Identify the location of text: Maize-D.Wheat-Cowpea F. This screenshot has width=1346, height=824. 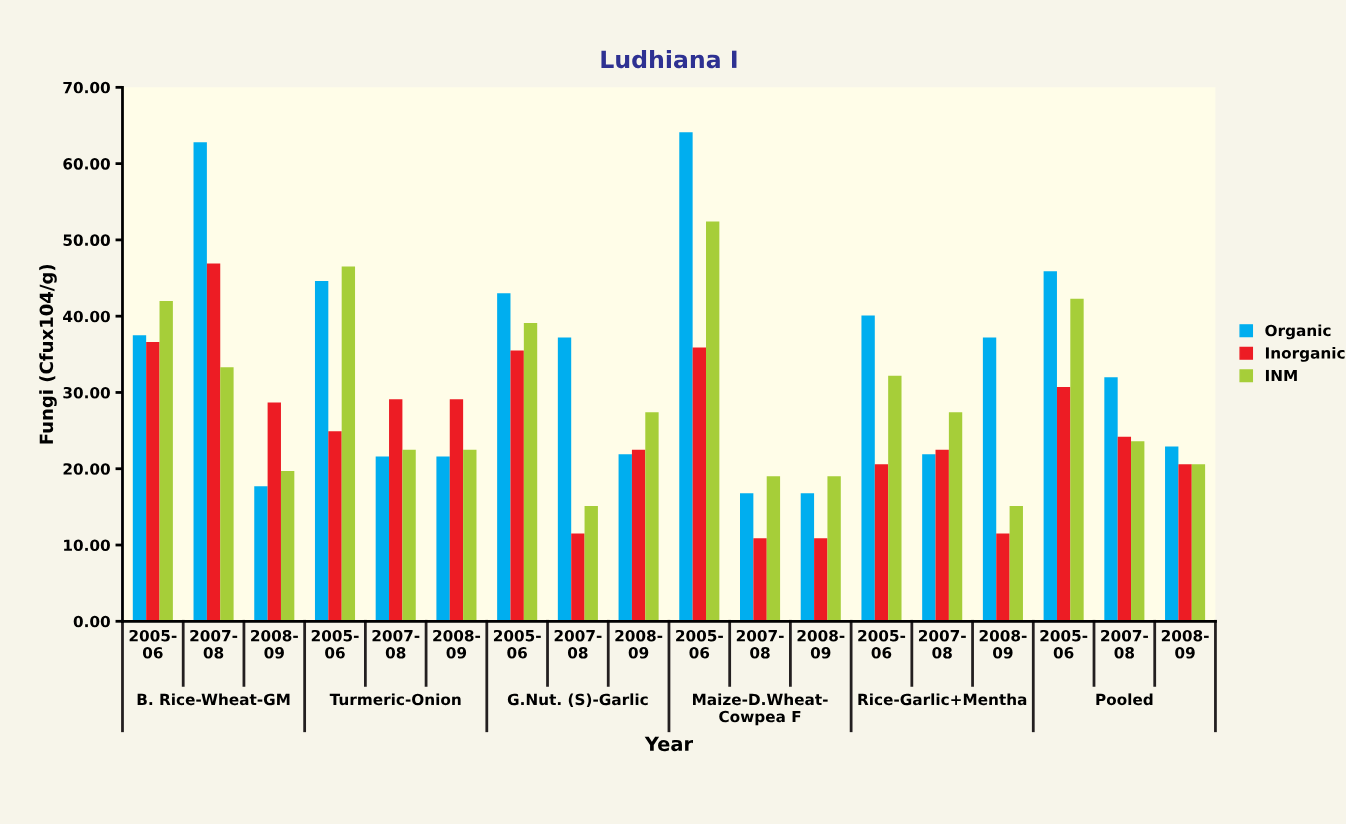
(760, 709).